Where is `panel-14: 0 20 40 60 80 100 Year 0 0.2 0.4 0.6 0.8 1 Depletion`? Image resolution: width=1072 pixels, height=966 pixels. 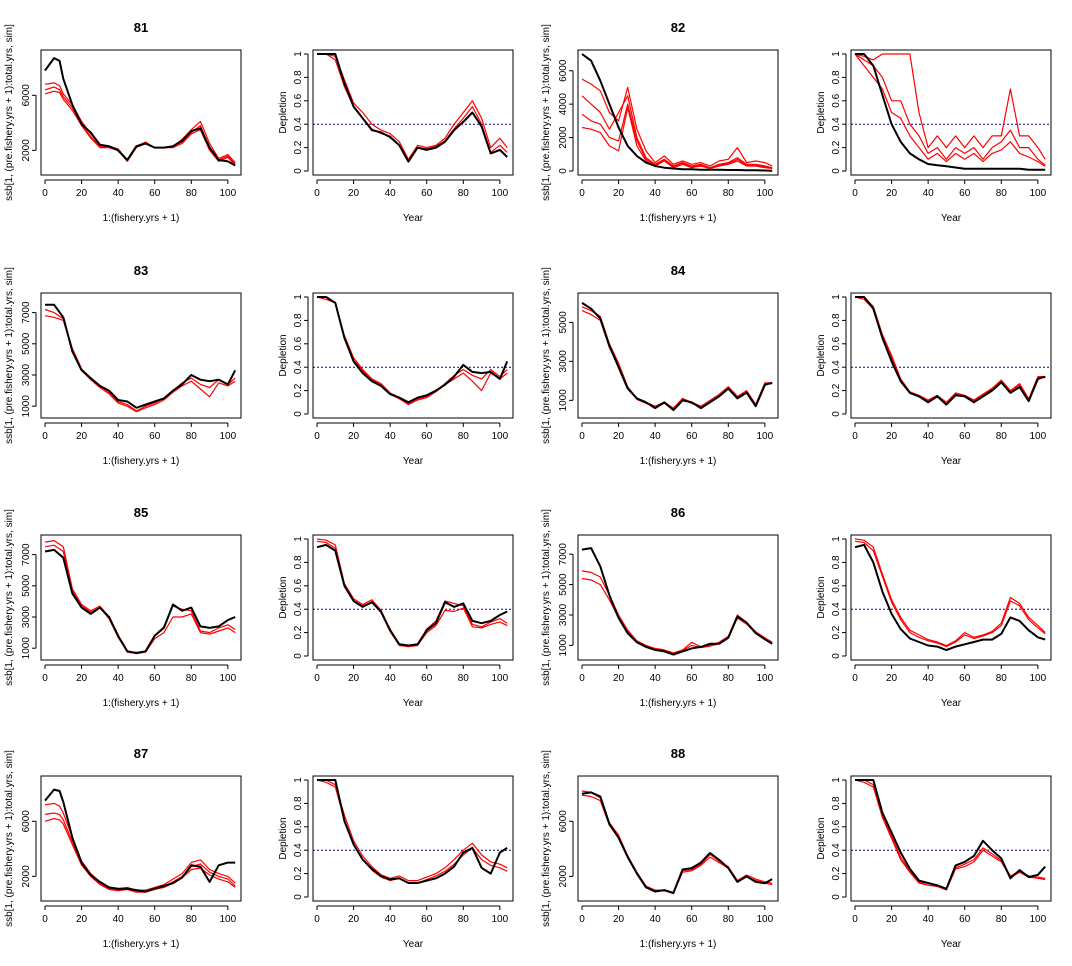
panel-14: 0 20 40 60 80 100 Year 0 0.2 0.4 0.6 0.8 1 Depletion is located at coordinates (396, 862).